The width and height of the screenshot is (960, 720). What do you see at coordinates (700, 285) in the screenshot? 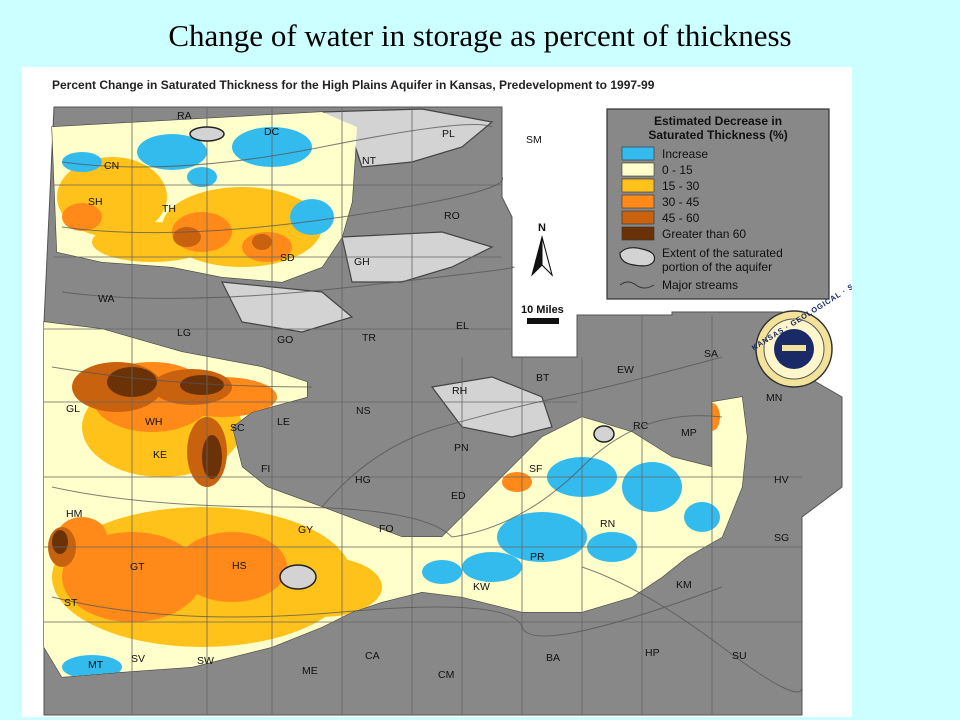
I see `legend-streams-label: Major streams` at bounding box center [700, 285].